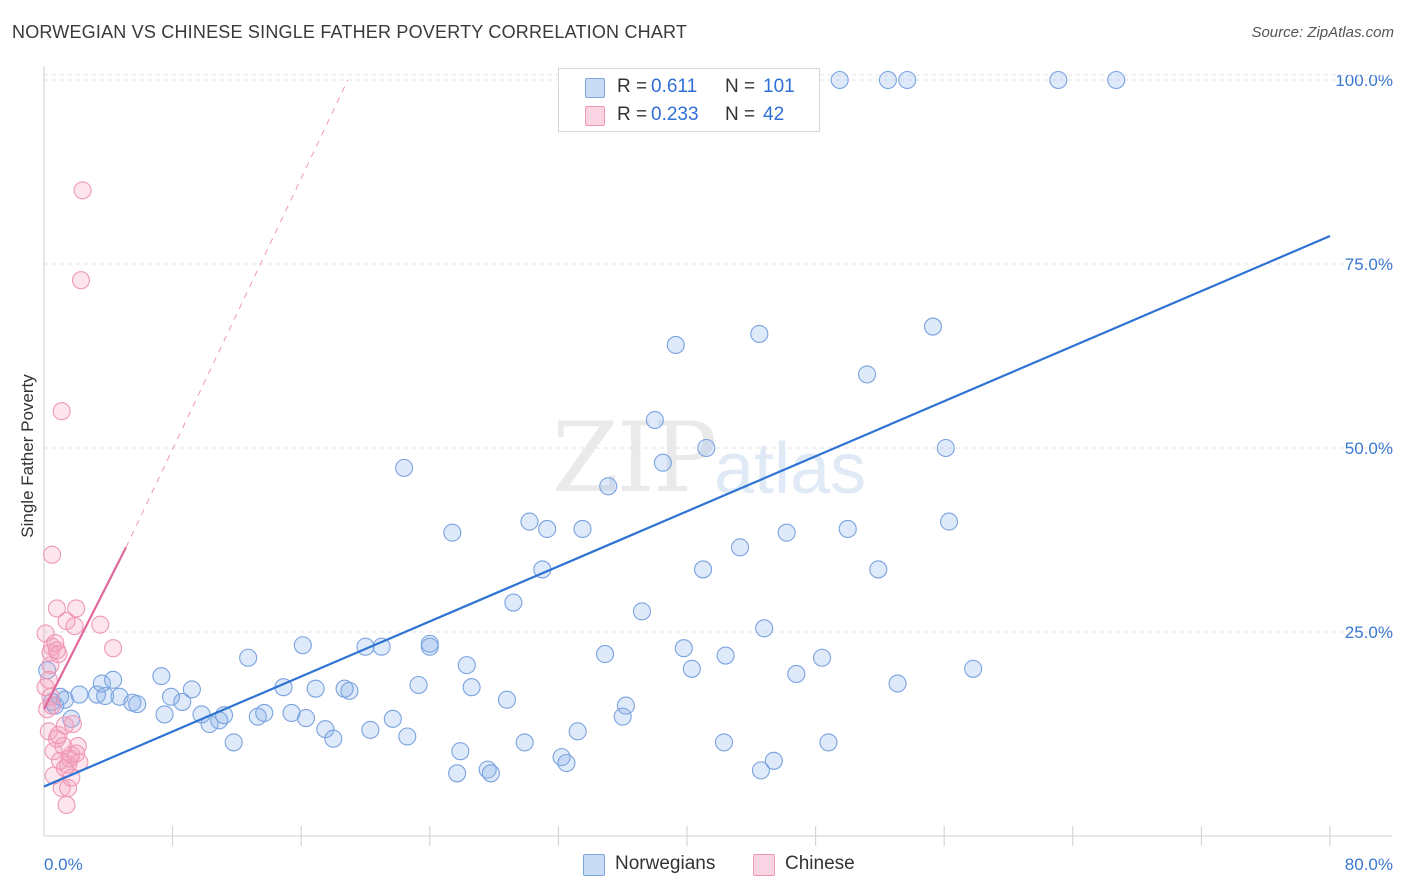 The height and width of the screenshot is (892, 1406). Describe the element at coordinates (63, 864) in the screenshot. I see `x-tick-label: 0.0%` at that location.